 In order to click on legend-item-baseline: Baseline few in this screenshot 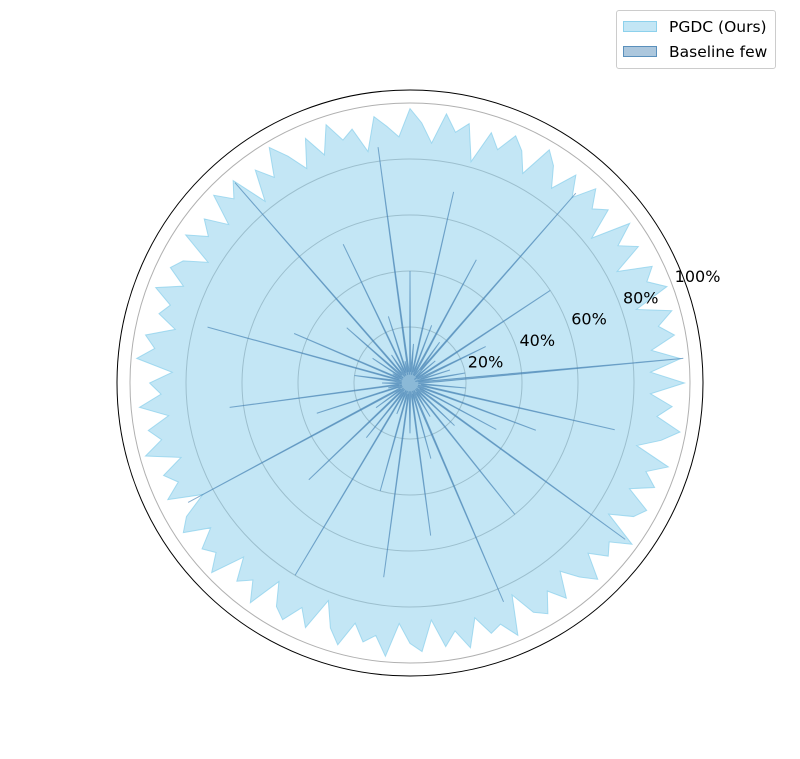, I will do `click(695, 51)`.